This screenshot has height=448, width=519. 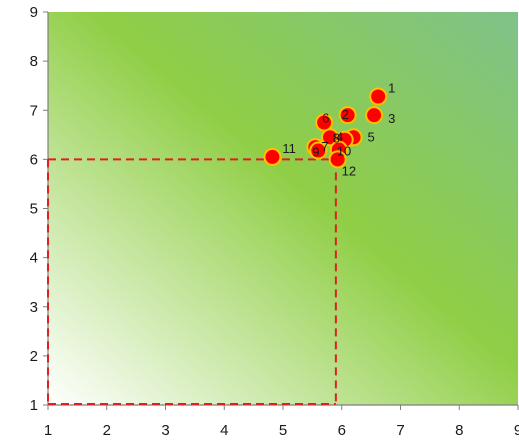 What do you see at coordinates (344, 151) in the screenshot?
I see `data-point-label-10: 10` at bounding box center [344, 151].